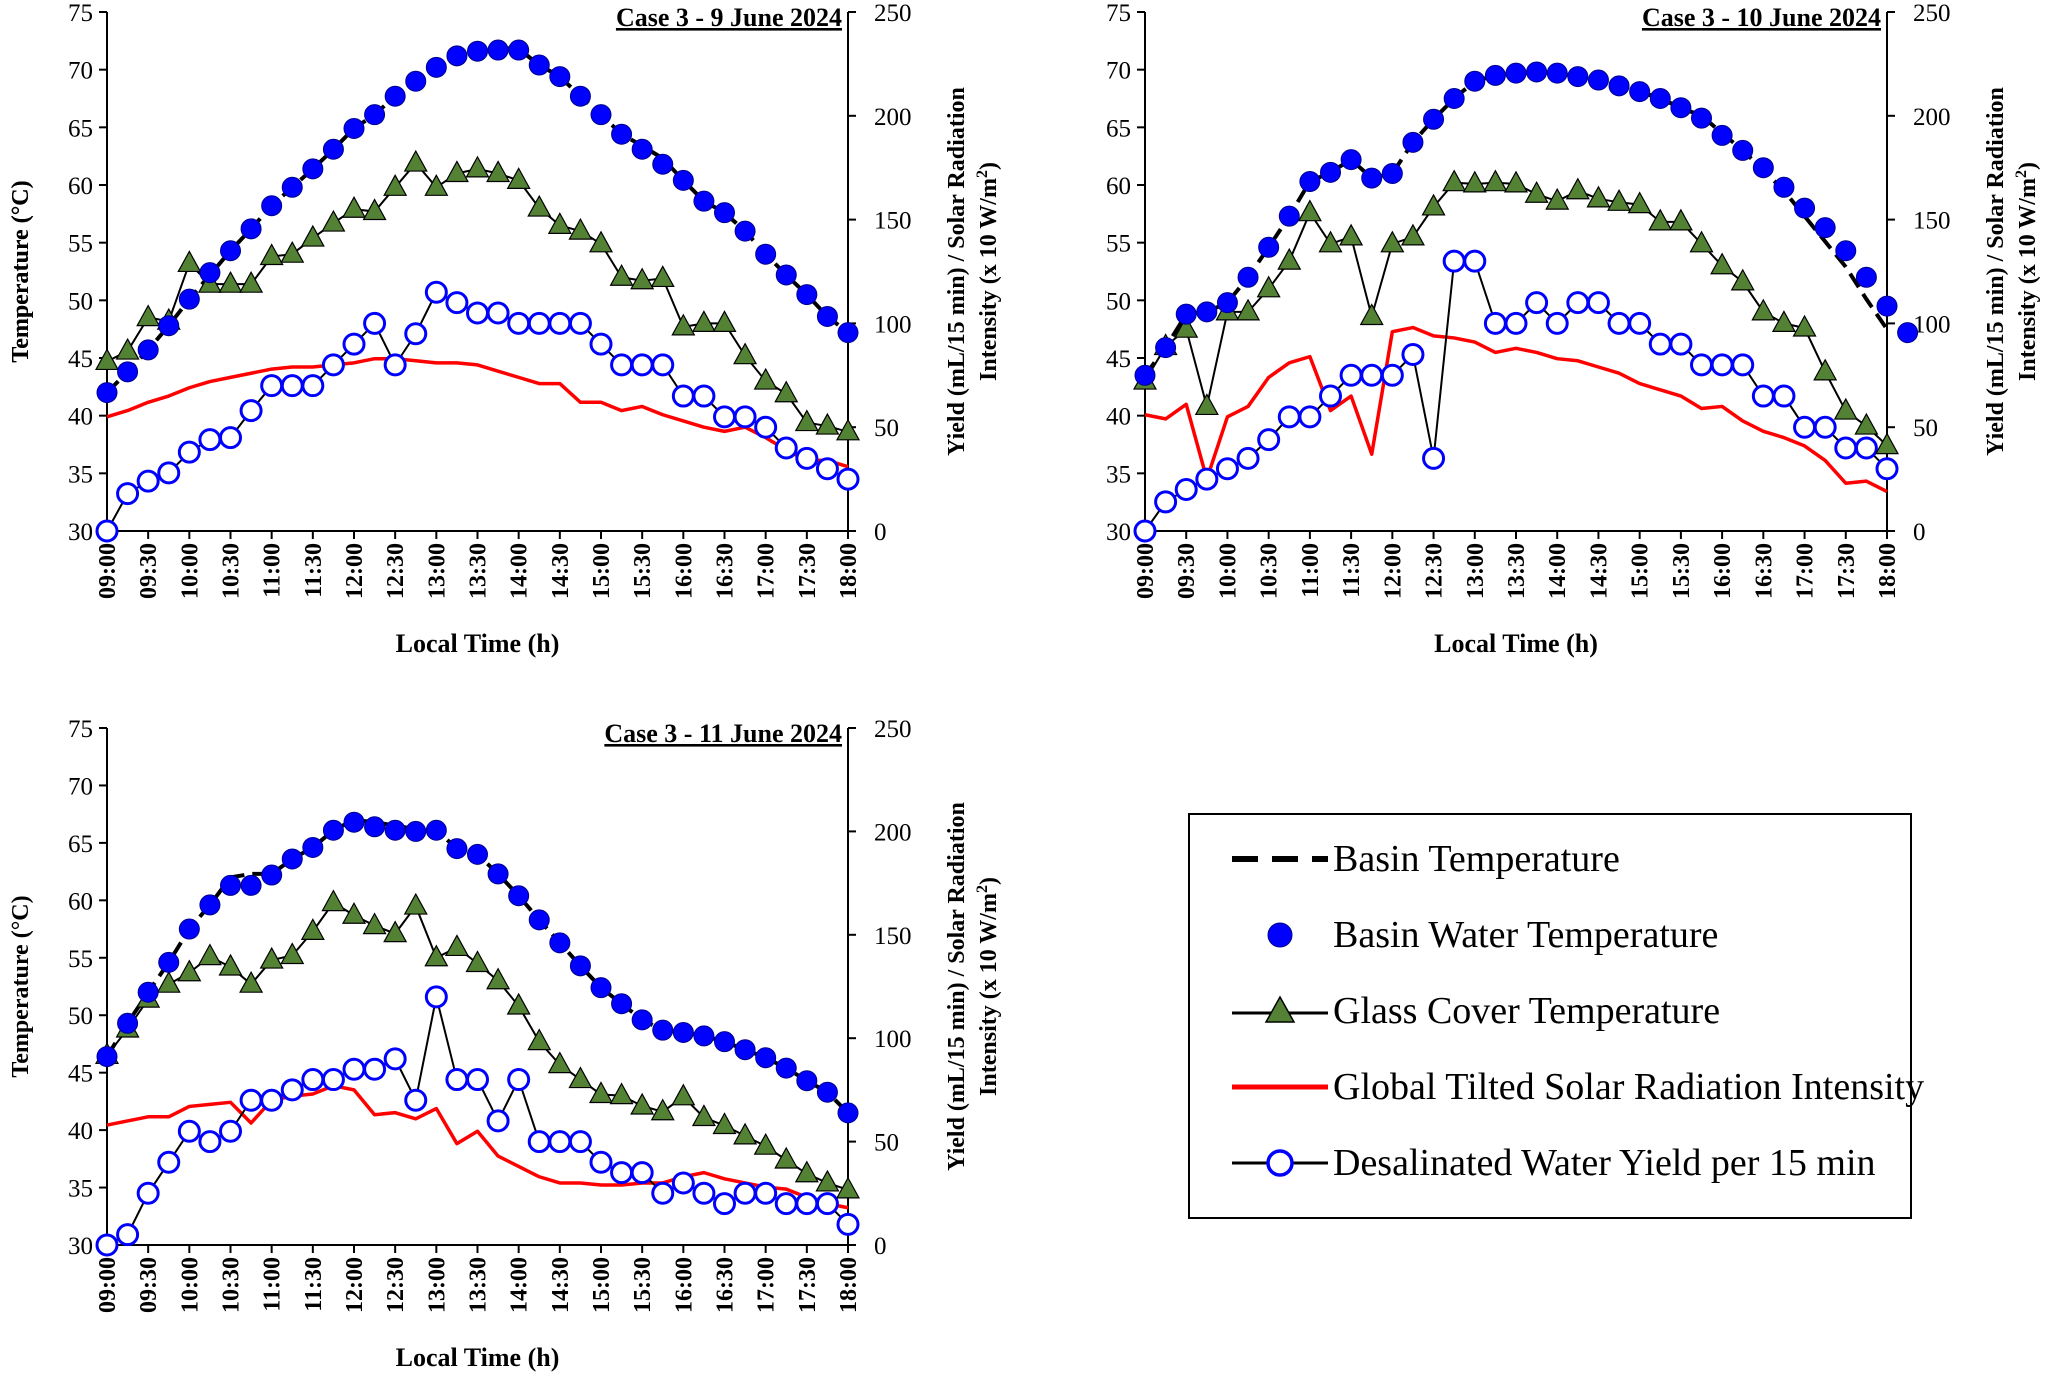  What do you see at coordinates (80, 186) in the screenshot?
I see `left-tick-label: 60` at bounding box center [80, 186].